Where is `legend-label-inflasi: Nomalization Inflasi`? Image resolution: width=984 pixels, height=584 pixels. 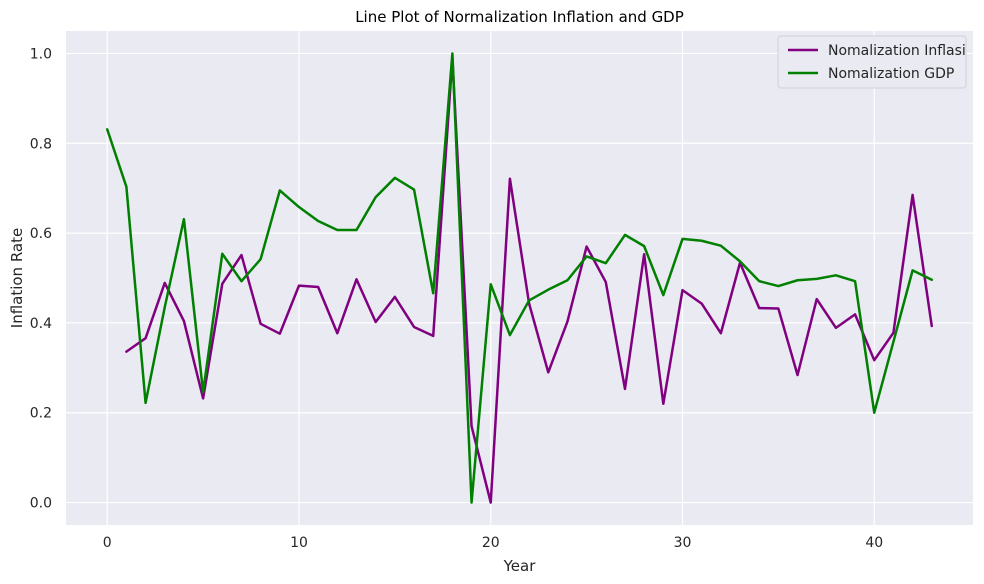
legend-label-inflasi: Nomalization Inflasi is located at coordinates (897, 51).